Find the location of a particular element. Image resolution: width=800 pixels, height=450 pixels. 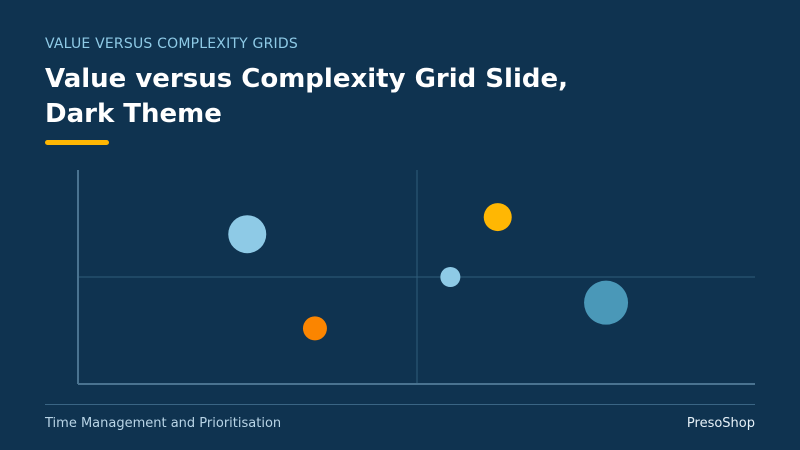

footer-left: Time Management and Prioritisation is located at coordinates (163, 423).